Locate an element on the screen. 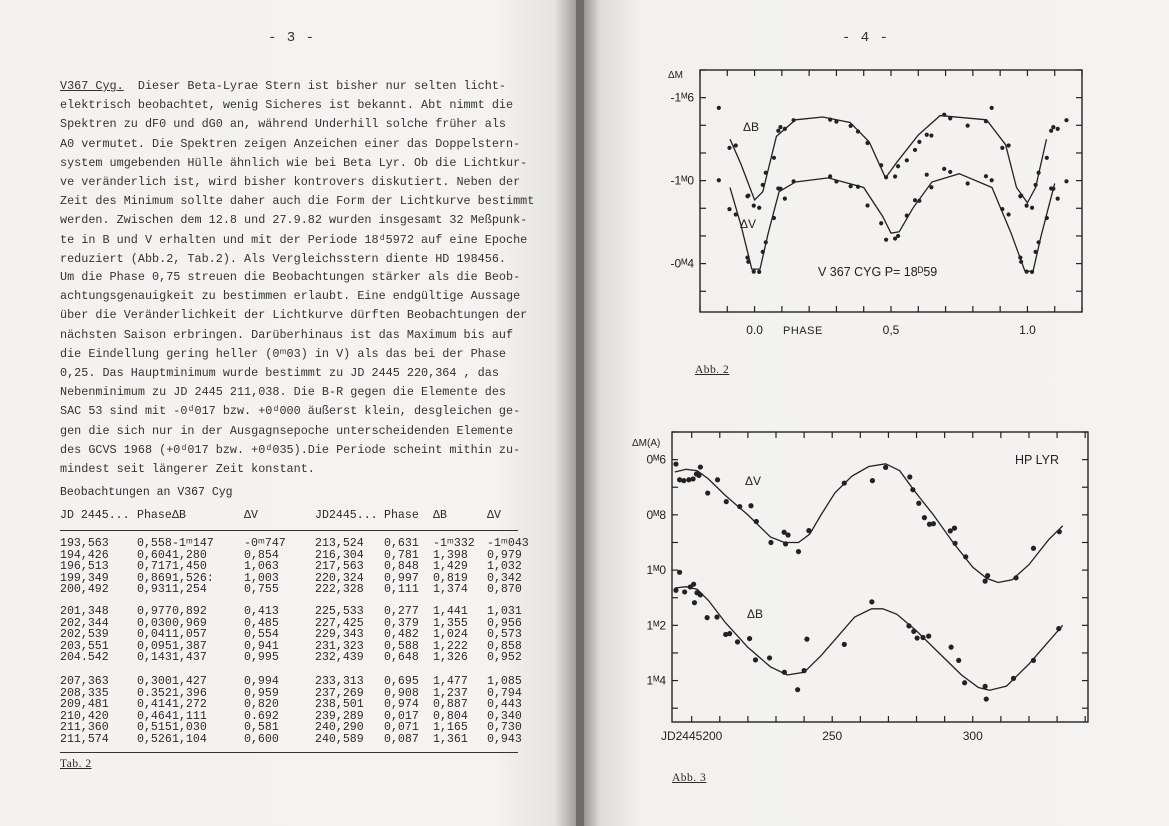 This screenshot has width=1169, height=826. table-cell: 194,426 is located at coordinates (84, 555).